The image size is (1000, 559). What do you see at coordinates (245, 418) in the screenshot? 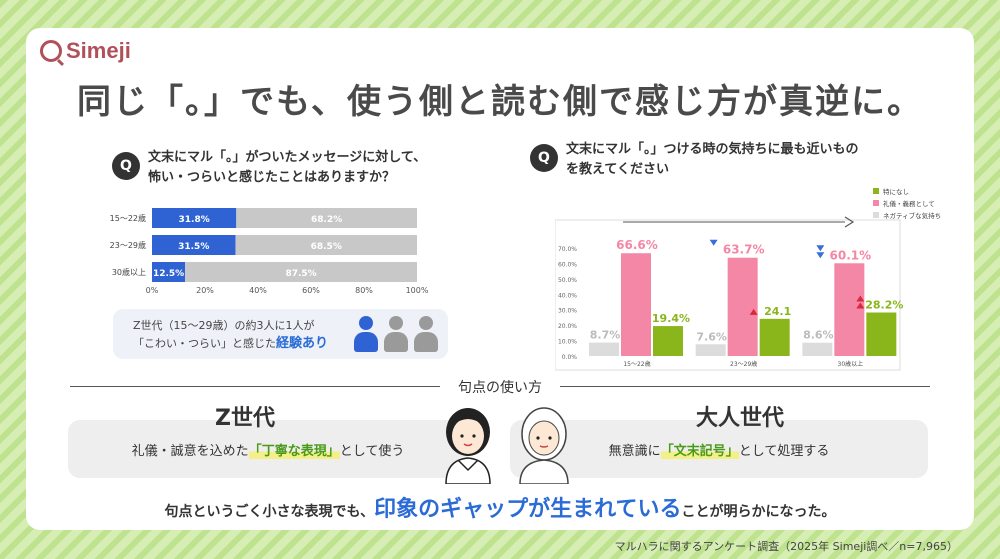
I see `z-gen-title: Z世代` at bounding box center [245, 418].